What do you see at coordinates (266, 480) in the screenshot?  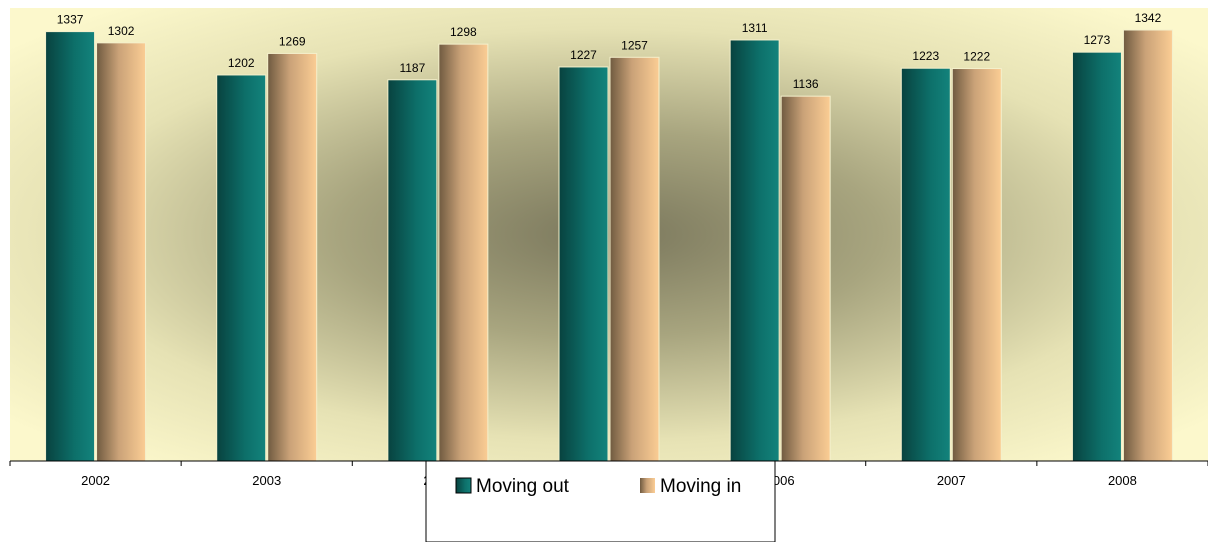 I see `x-tick-label-2003: 2003` at bounding box center [266, 480].